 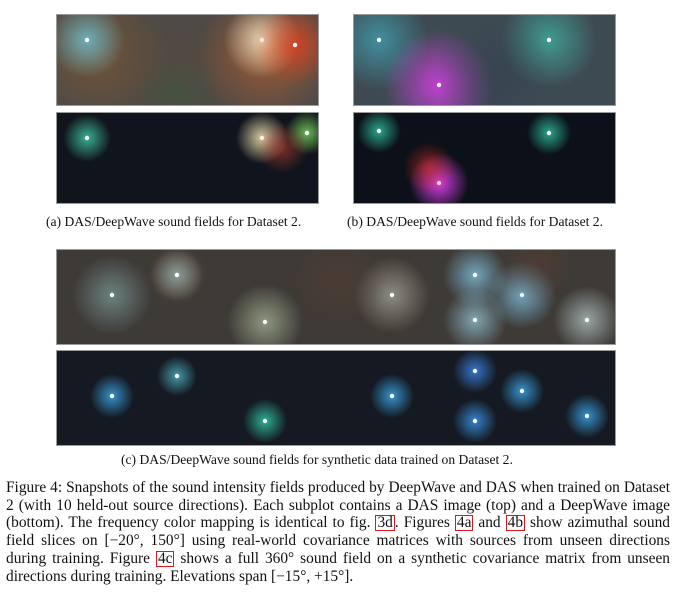 What do you see at coordinates (489, 523) in the screenshot?
I see `caption-text-and: and` at bounding box center [489, 523].